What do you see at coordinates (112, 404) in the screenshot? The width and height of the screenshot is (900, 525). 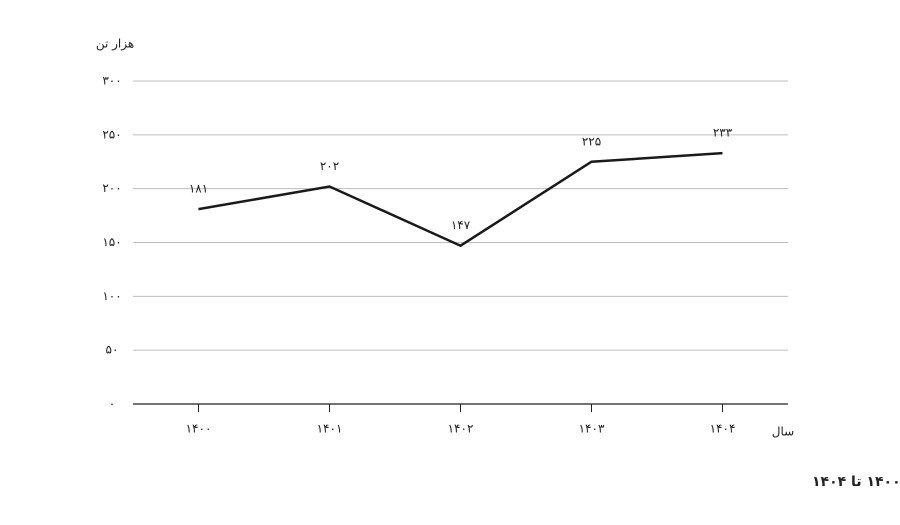 I see `y-tick-label: ۰` at bounding box center [112, 404].